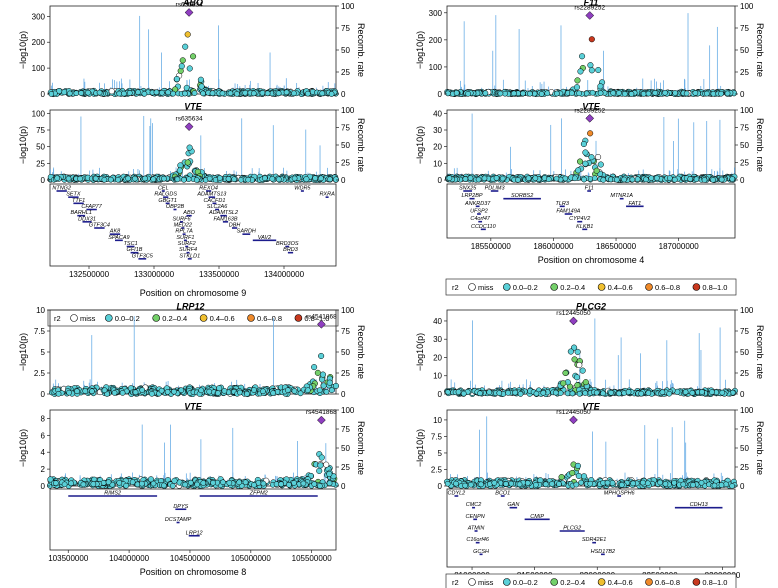  Describe the element at coordinates (361, 145) in the screenshot. I see `right-y-axis-title: Recomb. rate` at that location.